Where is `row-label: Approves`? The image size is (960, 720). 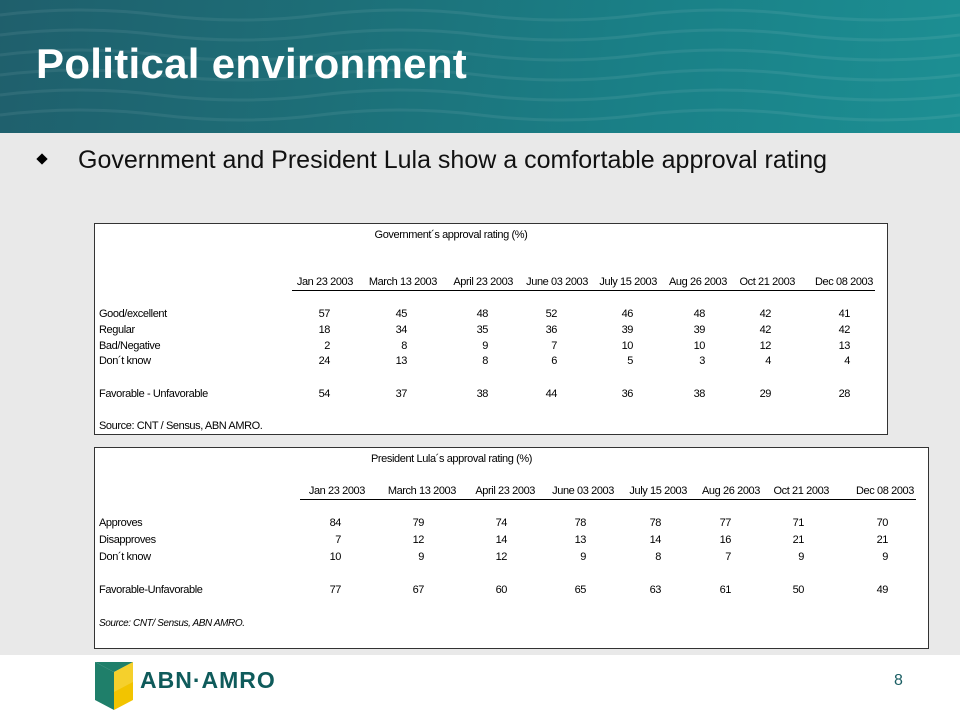 row-label: Approves is located at coordinates (121, 523).